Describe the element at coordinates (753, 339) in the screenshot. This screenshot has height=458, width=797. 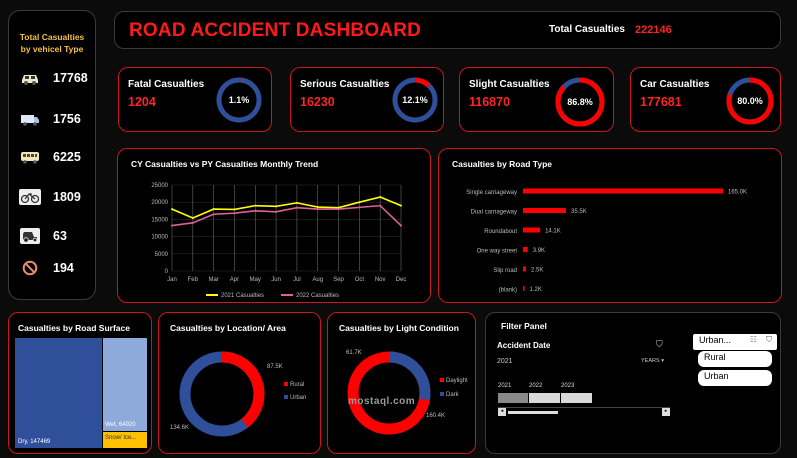
I see `multi-select-icon: ☷` at that location.